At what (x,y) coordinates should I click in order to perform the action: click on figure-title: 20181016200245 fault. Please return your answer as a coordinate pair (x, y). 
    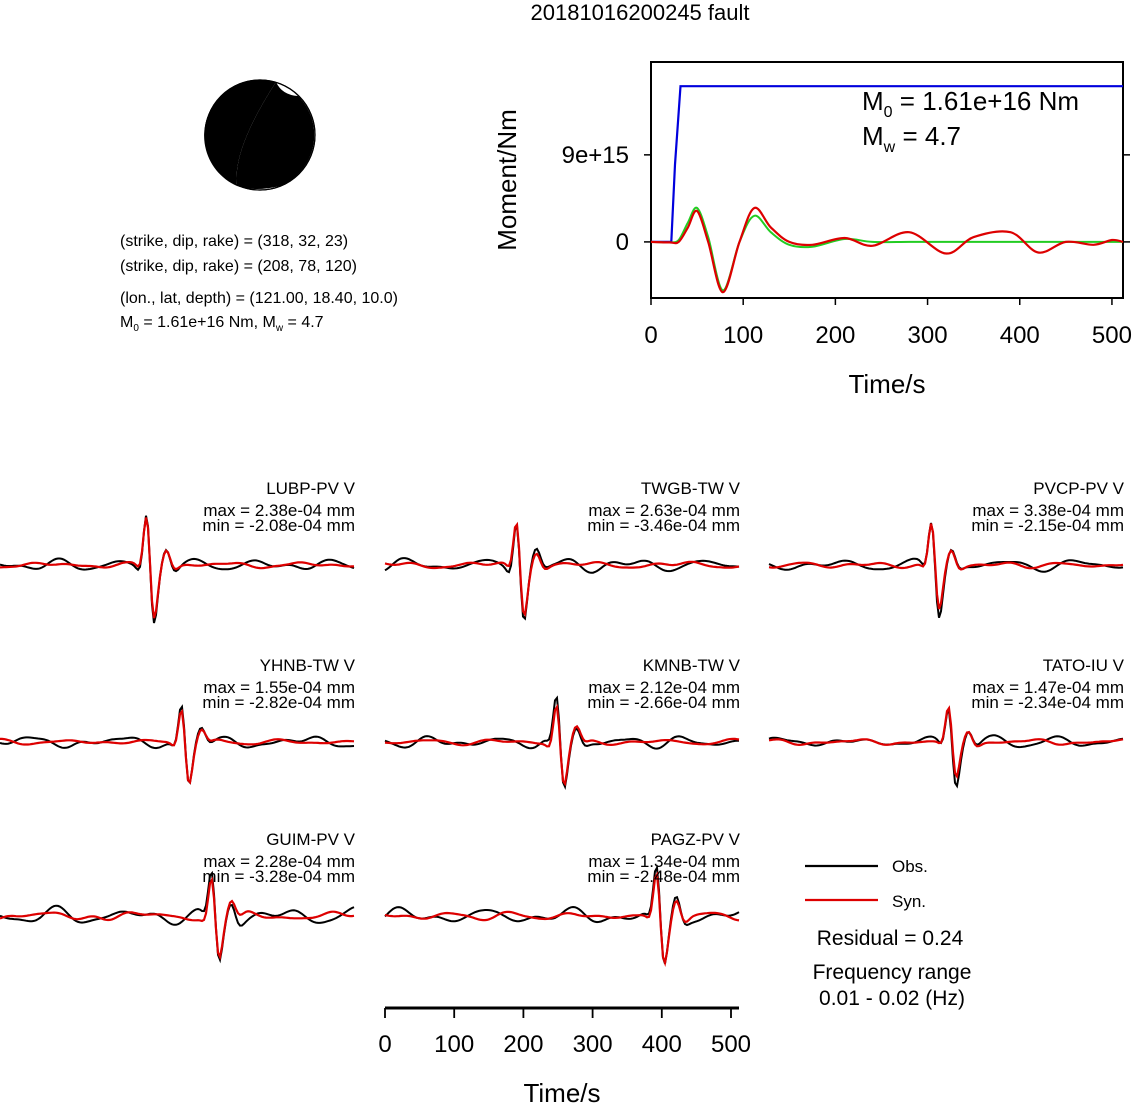
    Looking at the image, I should click on (640, 12).